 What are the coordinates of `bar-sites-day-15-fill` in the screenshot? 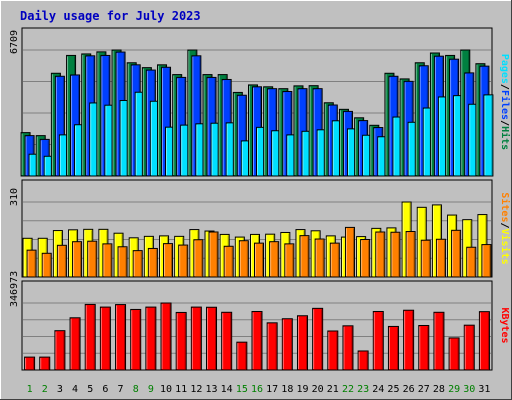 It's located at (243, 259).